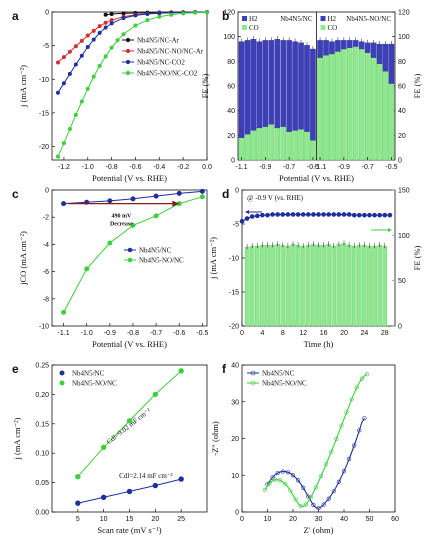 The height and width of the screenshot is (535, 428). I want to click on panel-b-y-tick-label: 0, so click(233, 161).